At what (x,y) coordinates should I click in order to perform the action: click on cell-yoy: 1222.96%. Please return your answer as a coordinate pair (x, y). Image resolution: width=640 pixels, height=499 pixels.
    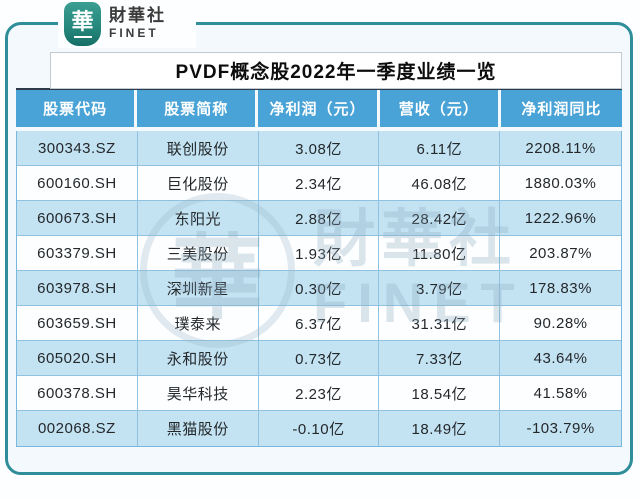
    Looking at the image, I should click on (560, 218).